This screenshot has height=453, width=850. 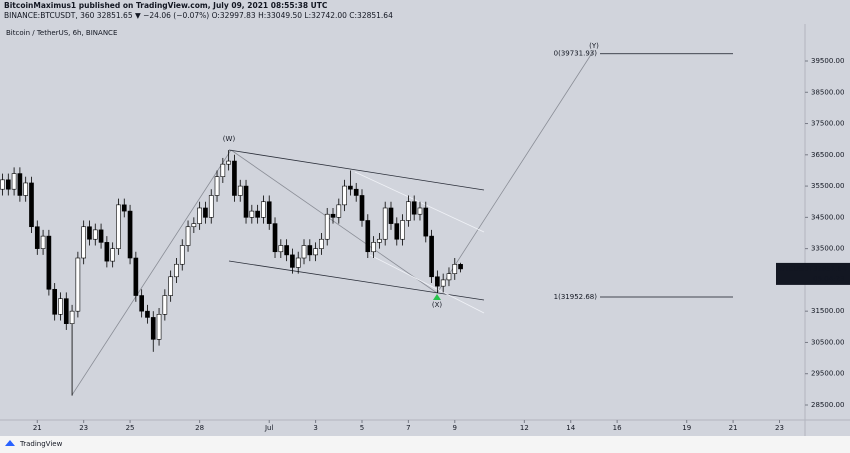 What do you see at coordinates (408, 428) in the screenshot?
I see `x-tick-label: 7` at bounding box center [408, 428].